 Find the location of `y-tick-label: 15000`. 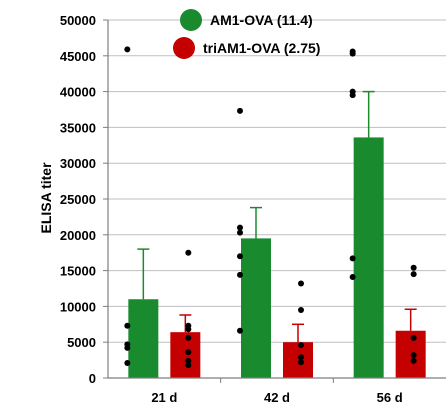

y-tick-label: 15000 is located at coordinates (78, 271).